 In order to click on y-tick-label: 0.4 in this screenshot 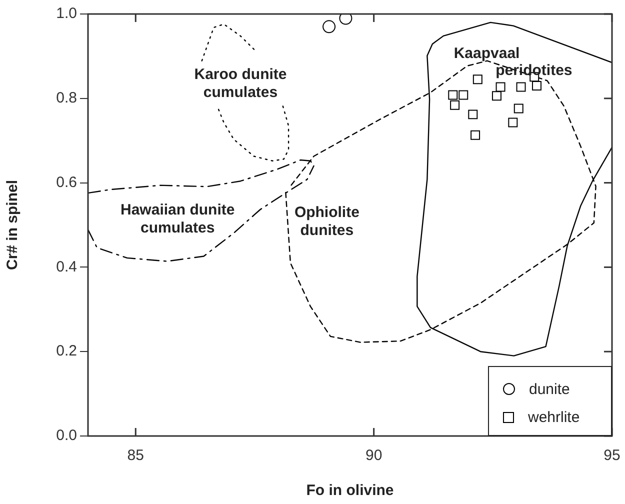, I will do `click(66, 267)`.